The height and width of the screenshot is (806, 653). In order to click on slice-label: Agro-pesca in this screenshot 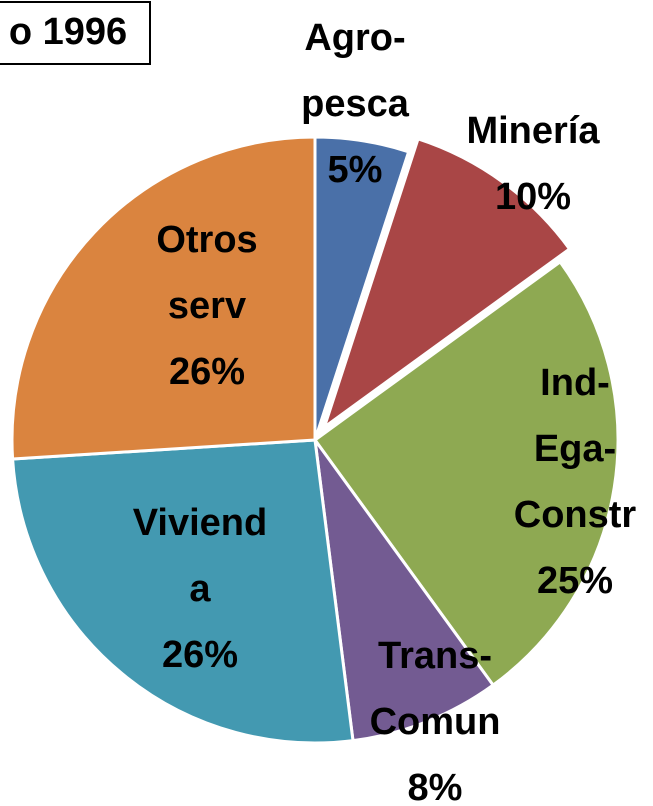, I will do `click(355, 71)`.